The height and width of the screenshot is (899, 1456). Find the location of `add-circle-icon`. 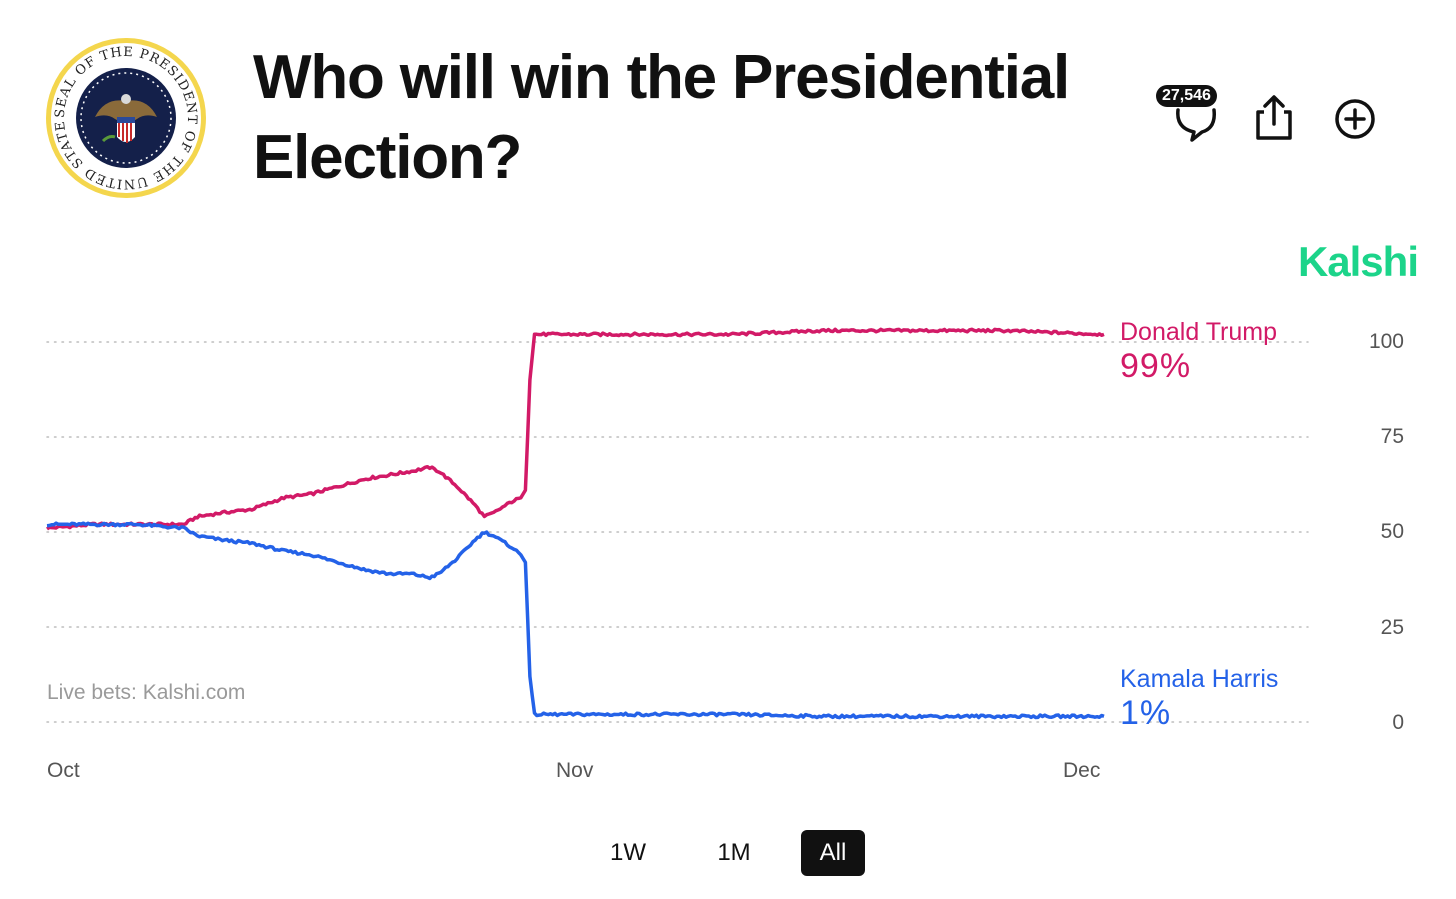

add-circle-icon is located at coordinates (1355, 119).